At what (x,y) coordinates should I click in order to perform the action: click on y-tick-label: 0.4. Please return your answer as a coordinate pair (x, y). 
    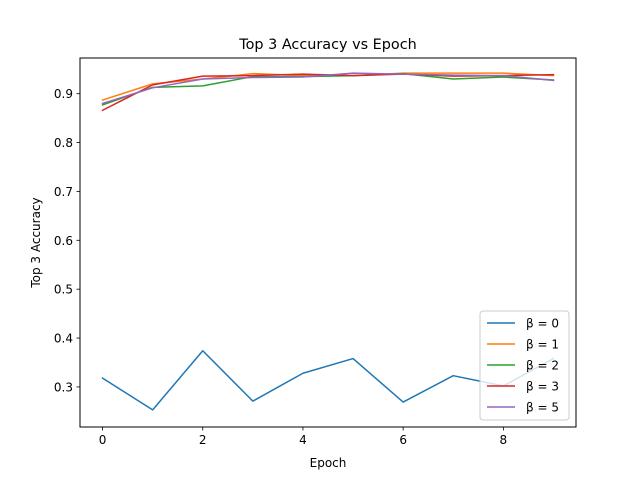
    Looking at the image, I should click on (63, 339).